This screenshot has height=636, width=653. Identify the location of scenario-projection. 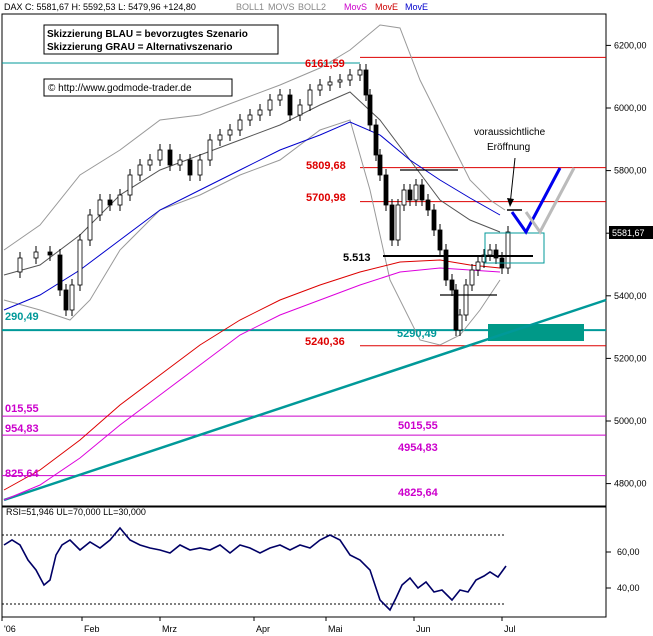
(541, 196).